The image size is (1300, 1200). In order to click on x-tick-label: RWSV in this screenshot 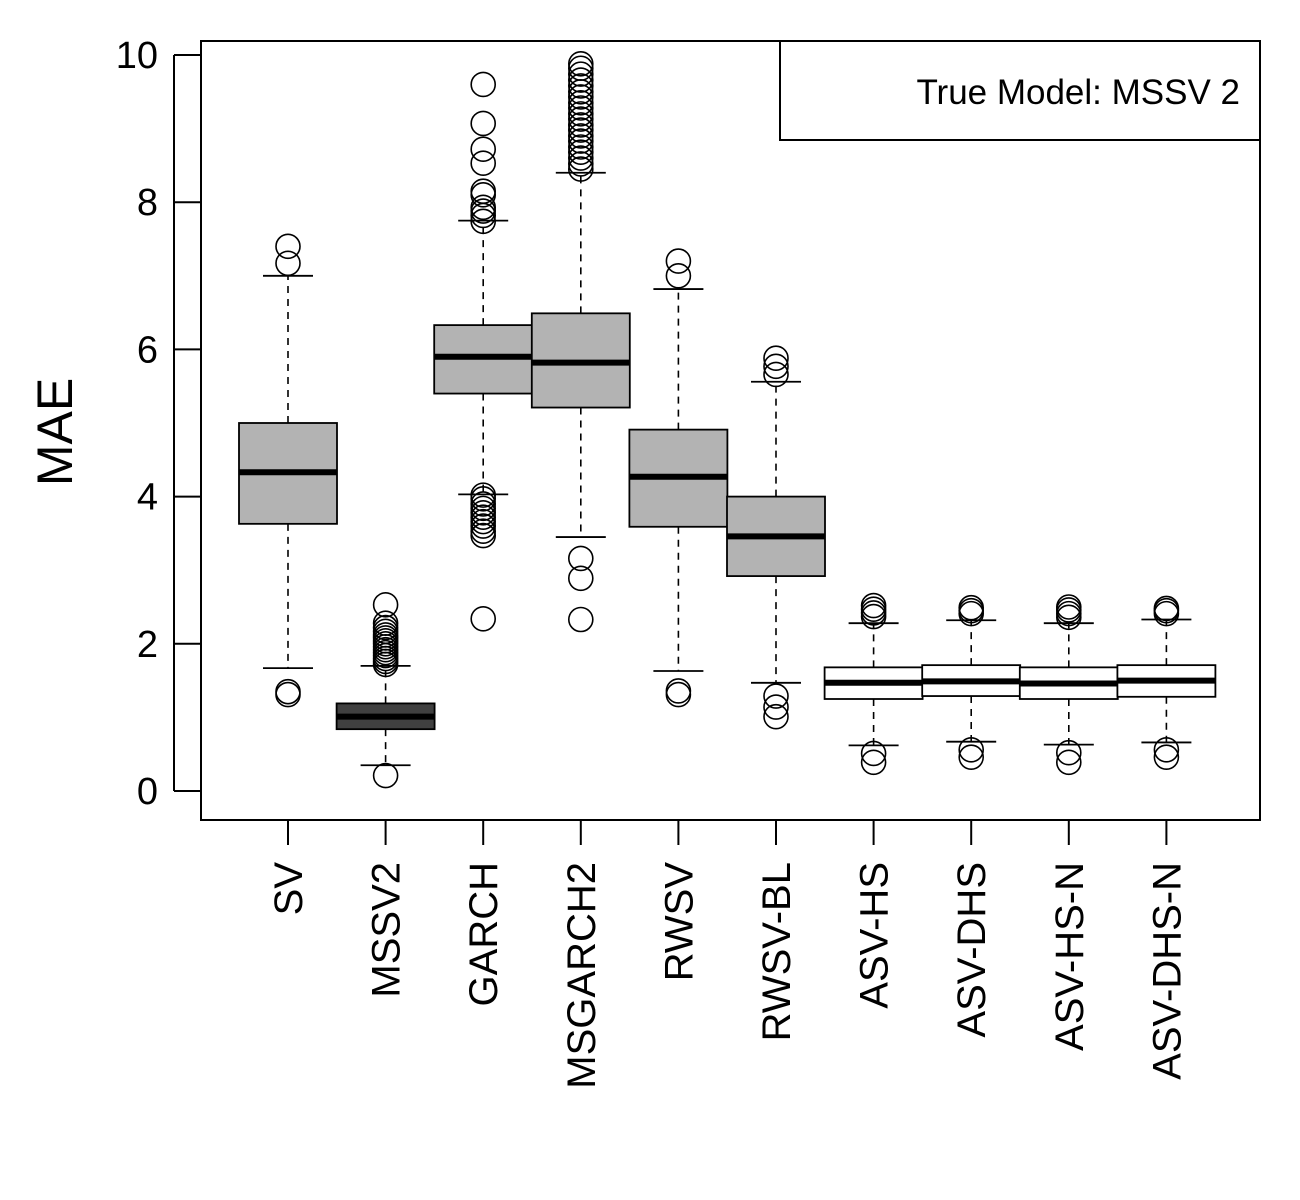, I will do `click(679, 922)`.